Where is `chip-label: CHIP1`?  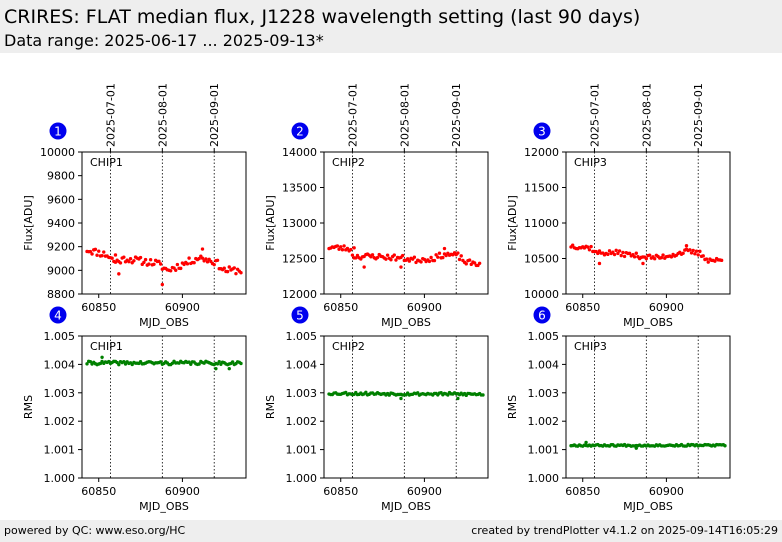 chip-label: CHIP1 is located at coordinates (106, 162).